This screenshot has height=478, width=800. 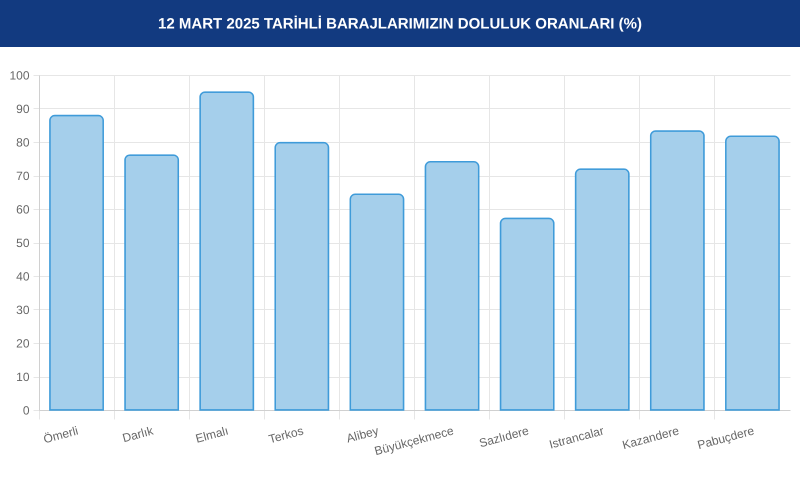 What do you see at coordinates (23, 209) in the screenshot?
I see `y-tick-label: 60` at bounding box center [23, 209].